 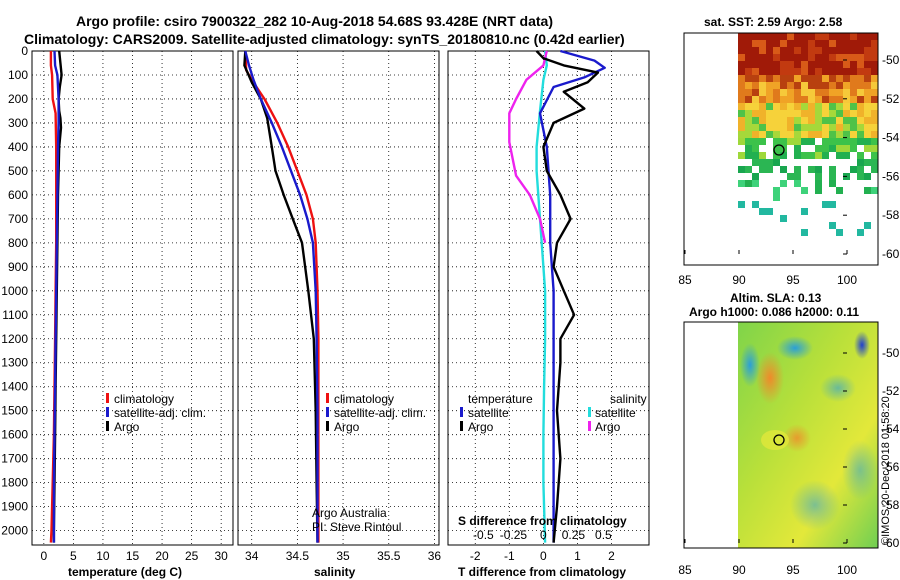 What do you see at coordinates (542, 521) in the screenshot?
I see `s-difference-xlabel: S difference from climatology` at bounding box center [542, 521].